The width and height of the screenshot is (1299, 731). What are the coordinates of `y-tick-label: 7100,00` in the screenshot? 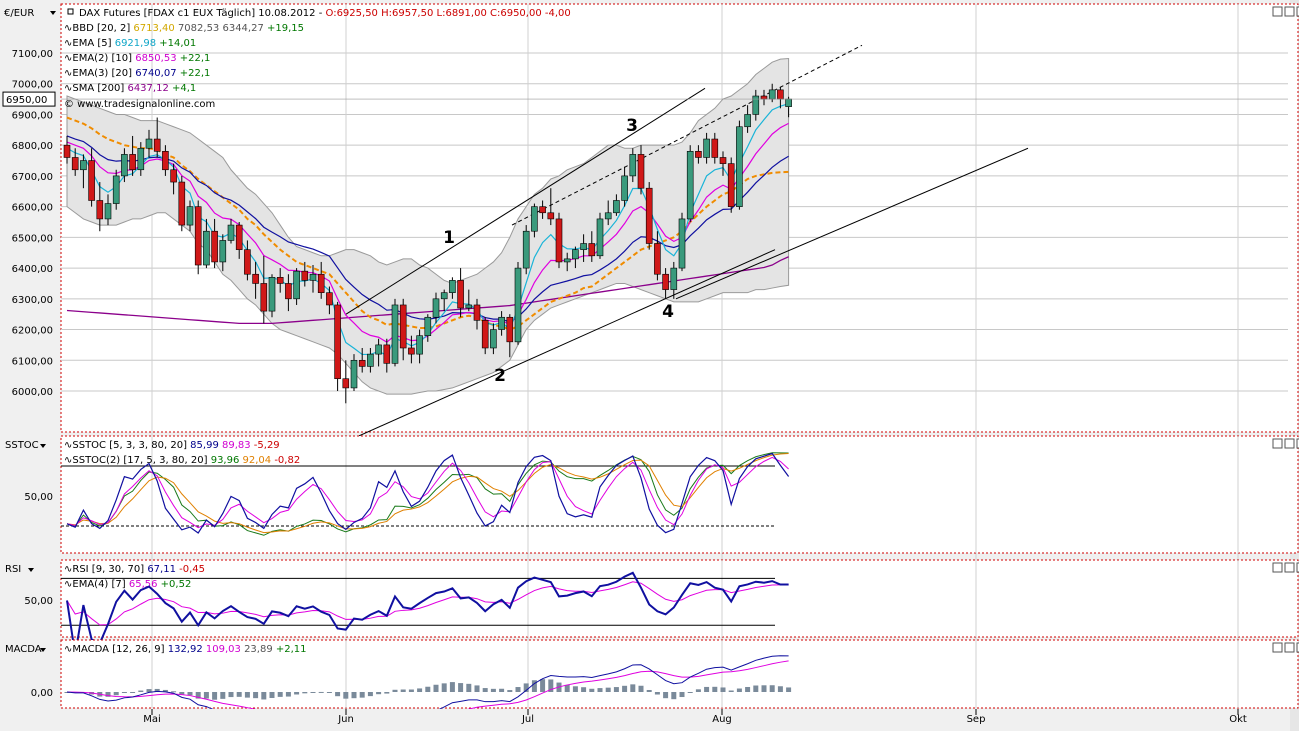 It's located at (32, 54).